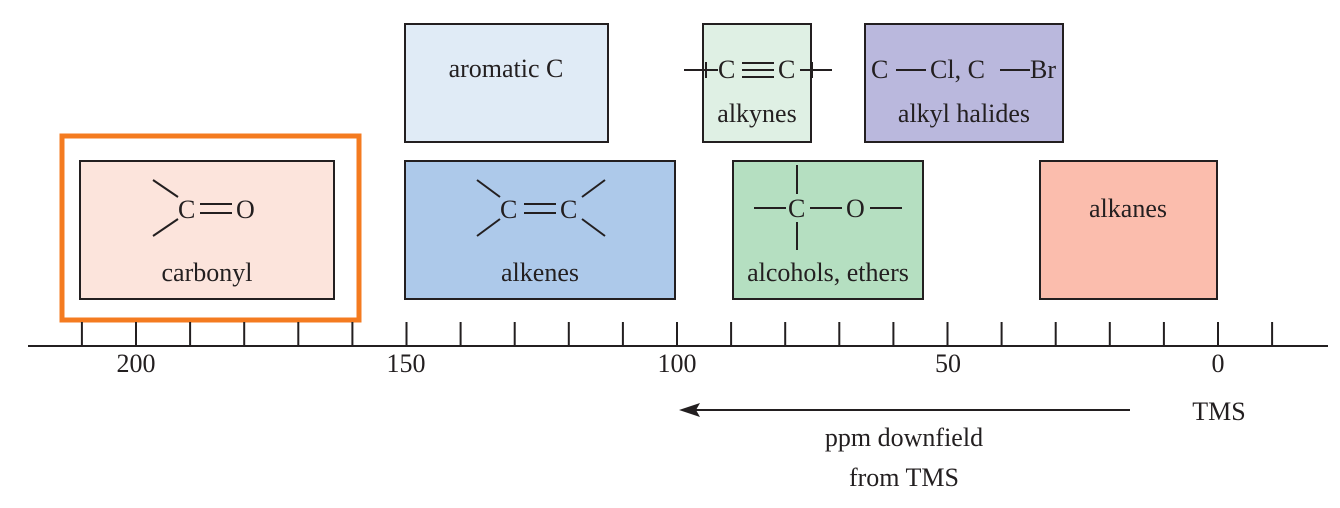 This screenshot has height=508, width=1340. What do you see at coordinates (508, 209) in the screenshot?
I see `alkene-atom-c1: C` at bounding box center [508, 209].